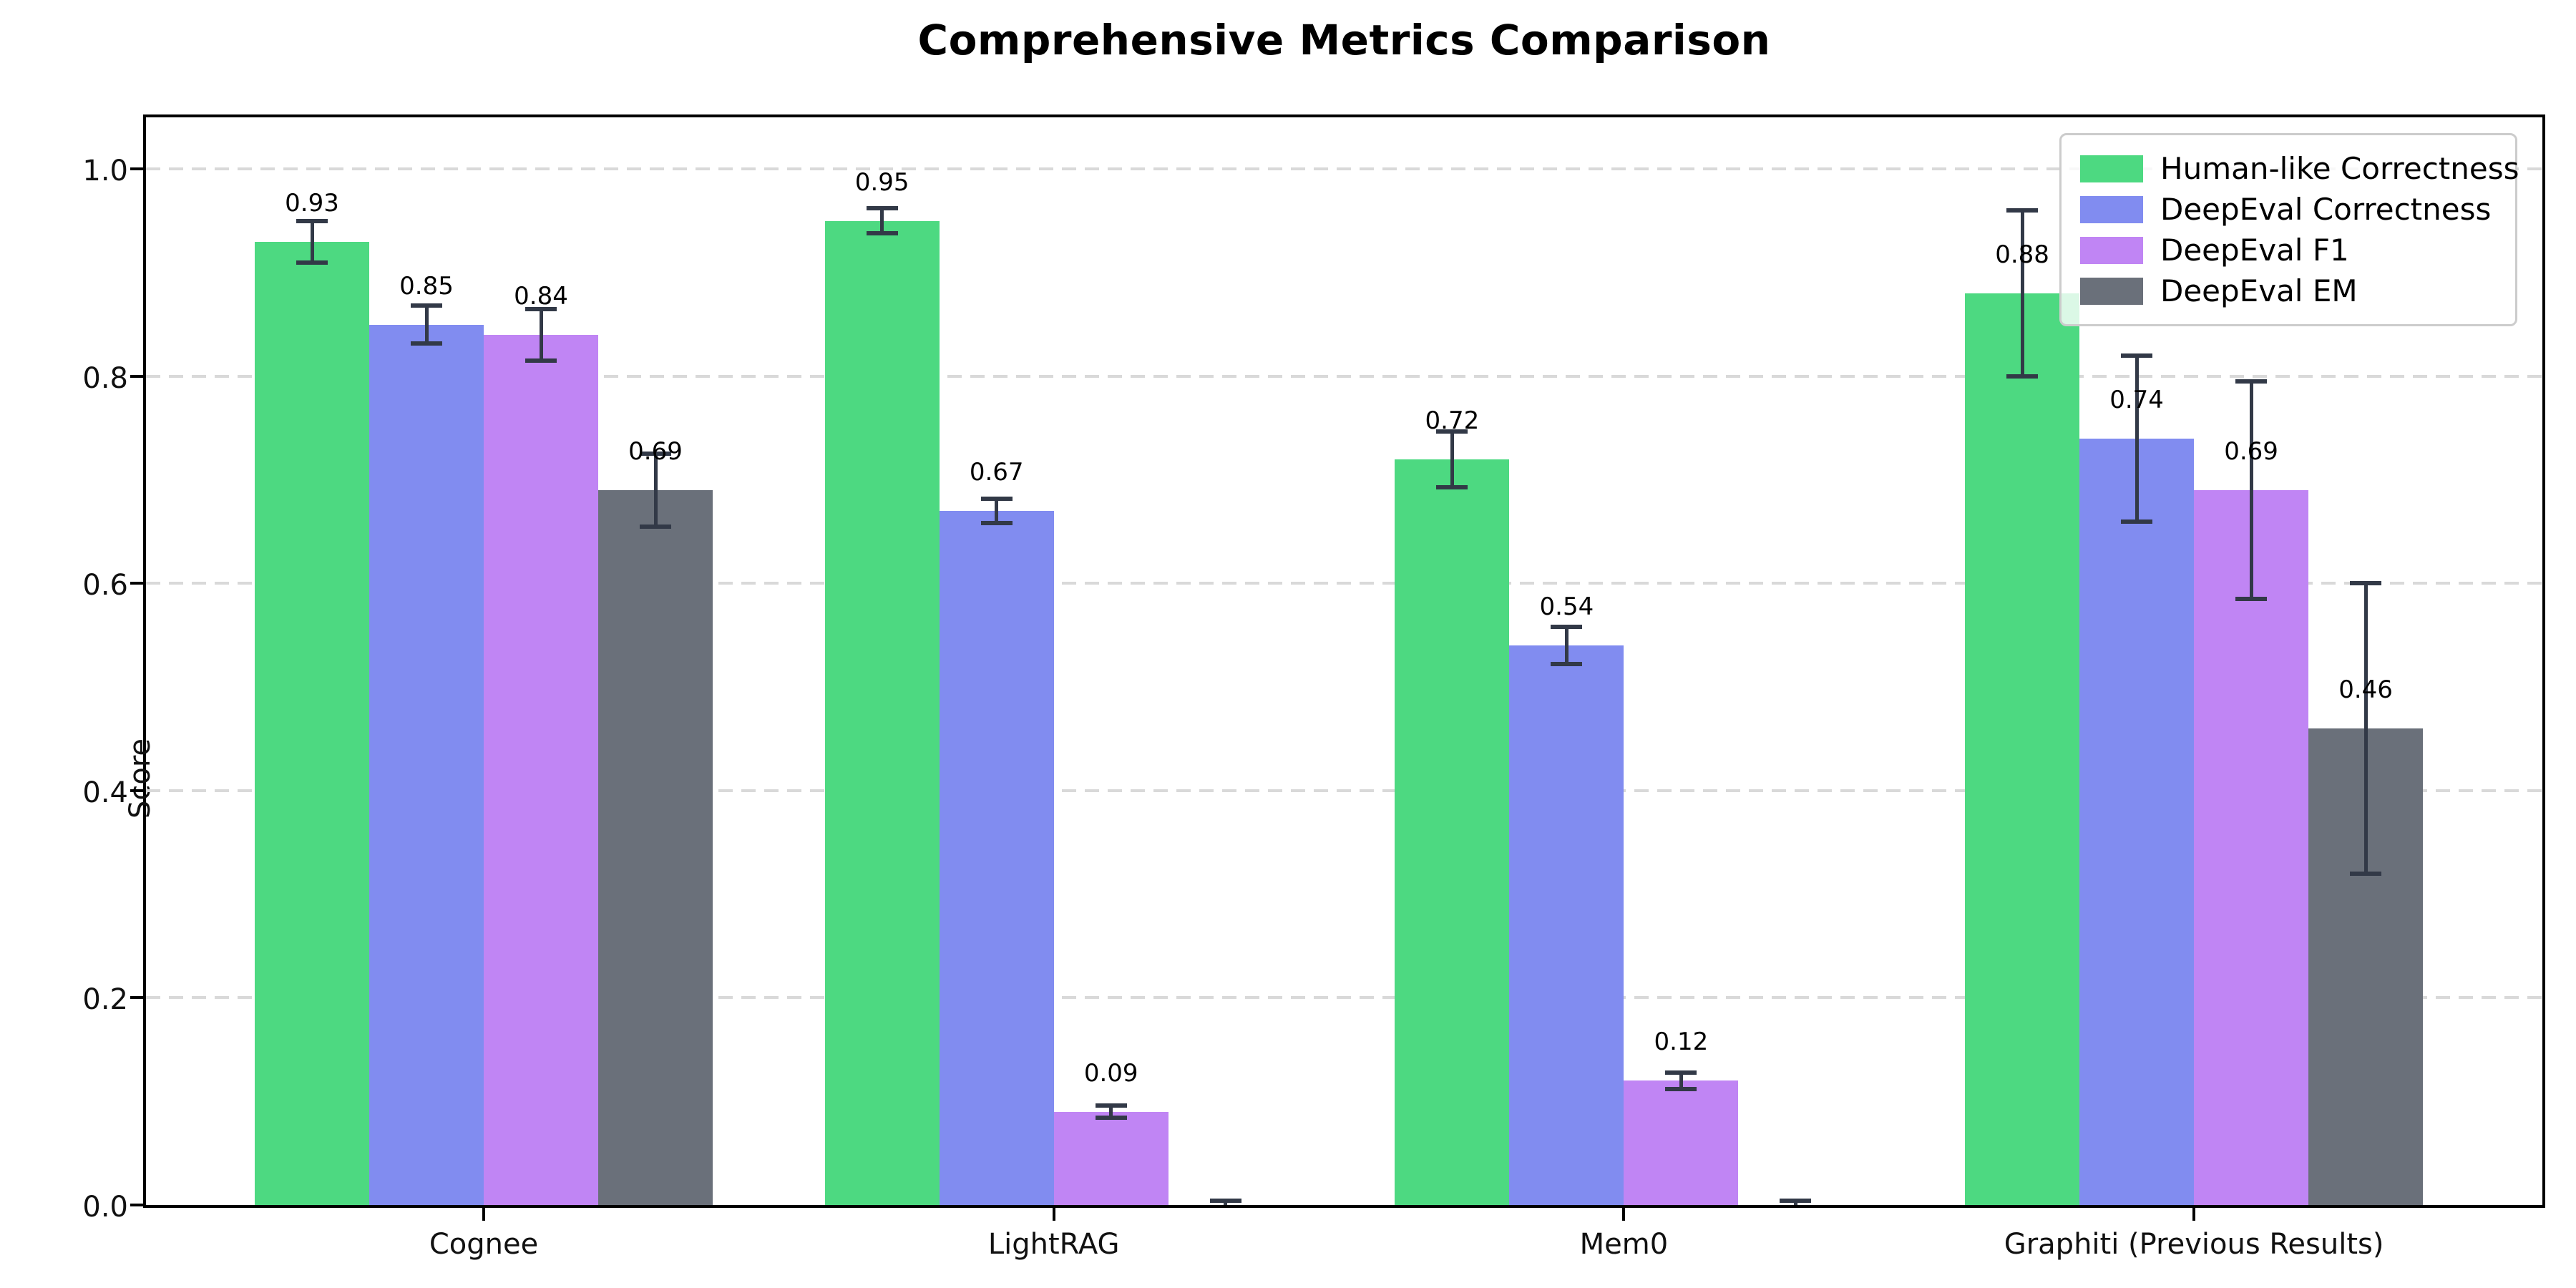 This screenshot has width=2576, height=1288. What do you see at coordinates (312, 203) in the screenshot?
I see `bar-value-label: 0.93` at bounding box center [312, 203].